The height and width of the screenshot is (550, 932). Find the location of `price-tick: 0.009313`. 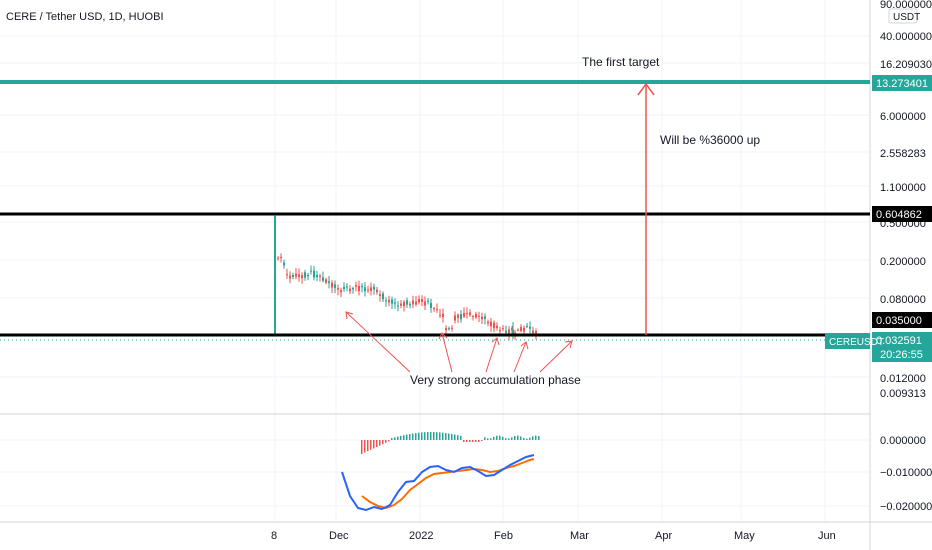

price-tick: 0.009313 is located at coordinates (903, 394).